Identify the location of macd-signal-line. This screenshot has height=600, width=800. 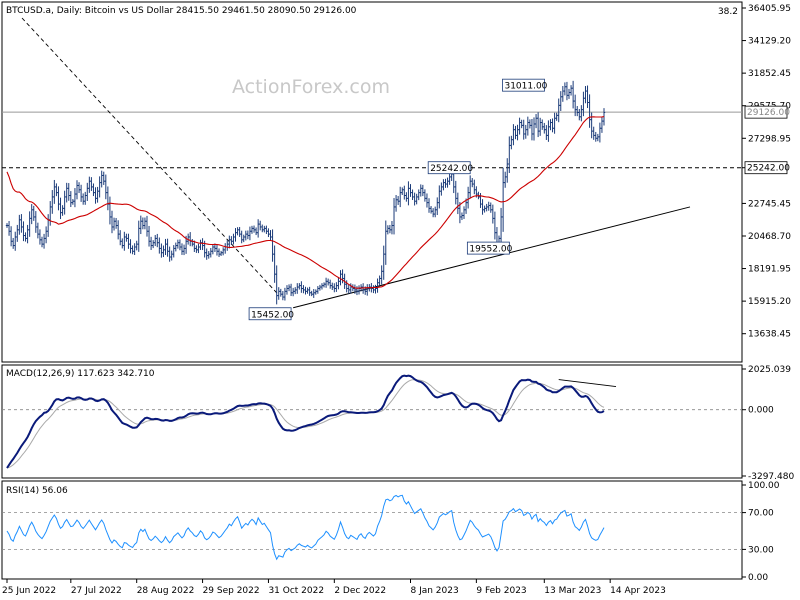
(305, 424).